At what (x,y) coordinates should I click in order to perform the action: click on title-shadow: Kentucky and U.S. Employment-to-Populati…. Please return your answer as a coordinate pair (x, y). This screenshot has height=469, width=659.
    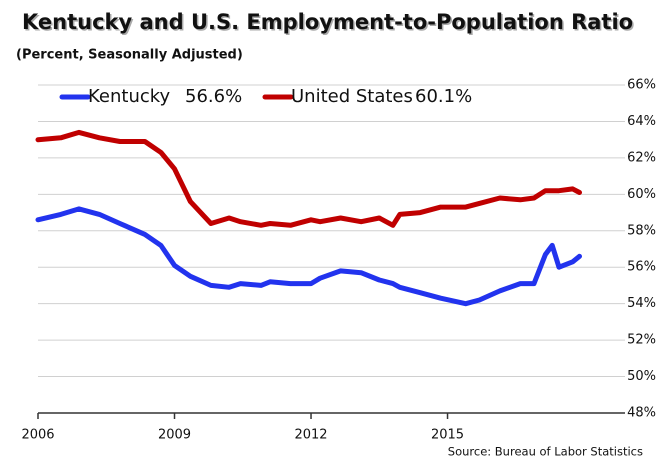
    Looking at the image, I should click on (329, 24).